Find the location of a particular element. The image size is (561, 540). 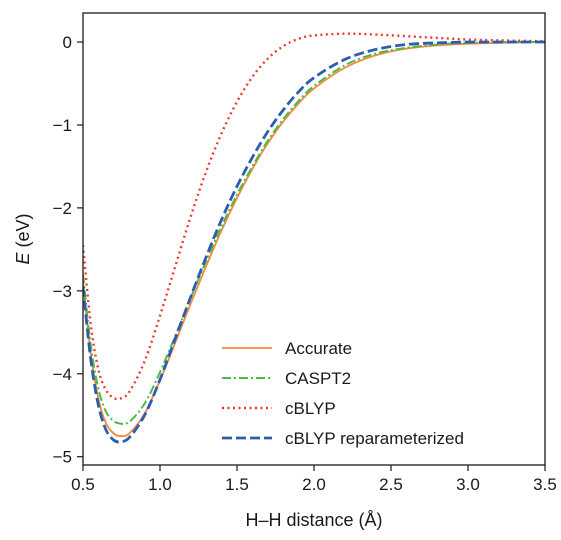

x-tick-label: 3.0 is located at coordinates (468, 484).